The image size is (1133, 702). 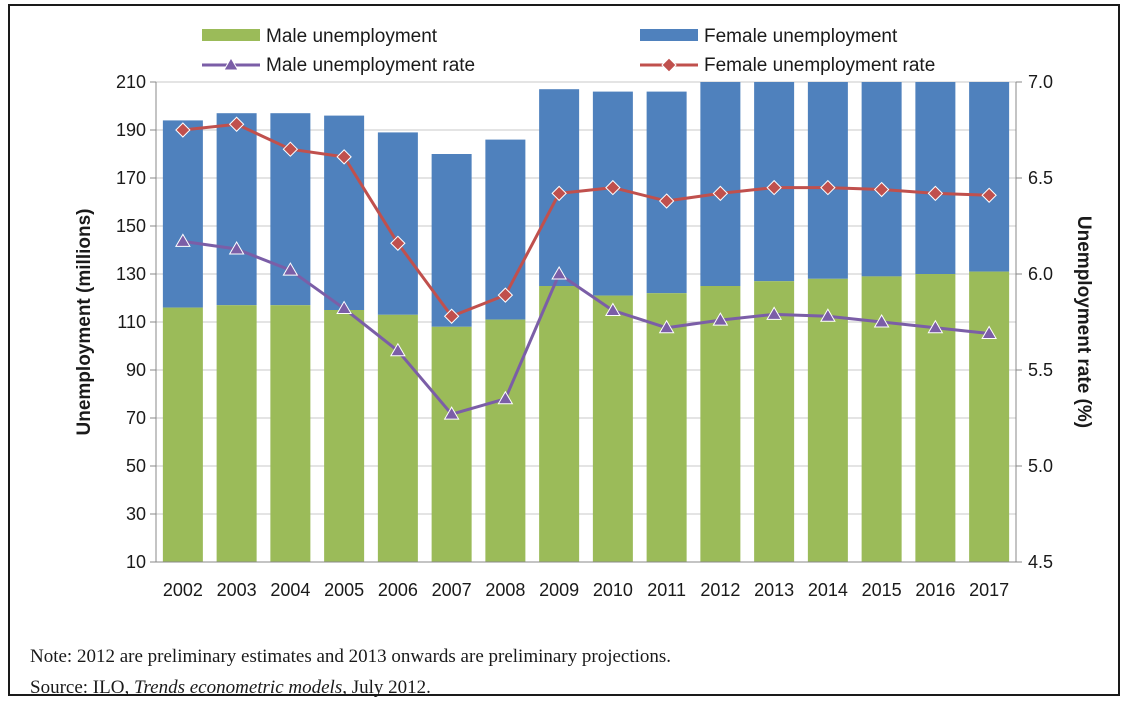 What do you see at coordinates (386, 687) in the screenshot?
I see `source-suffix: , July 2012.` at bounding box center [386, 687].